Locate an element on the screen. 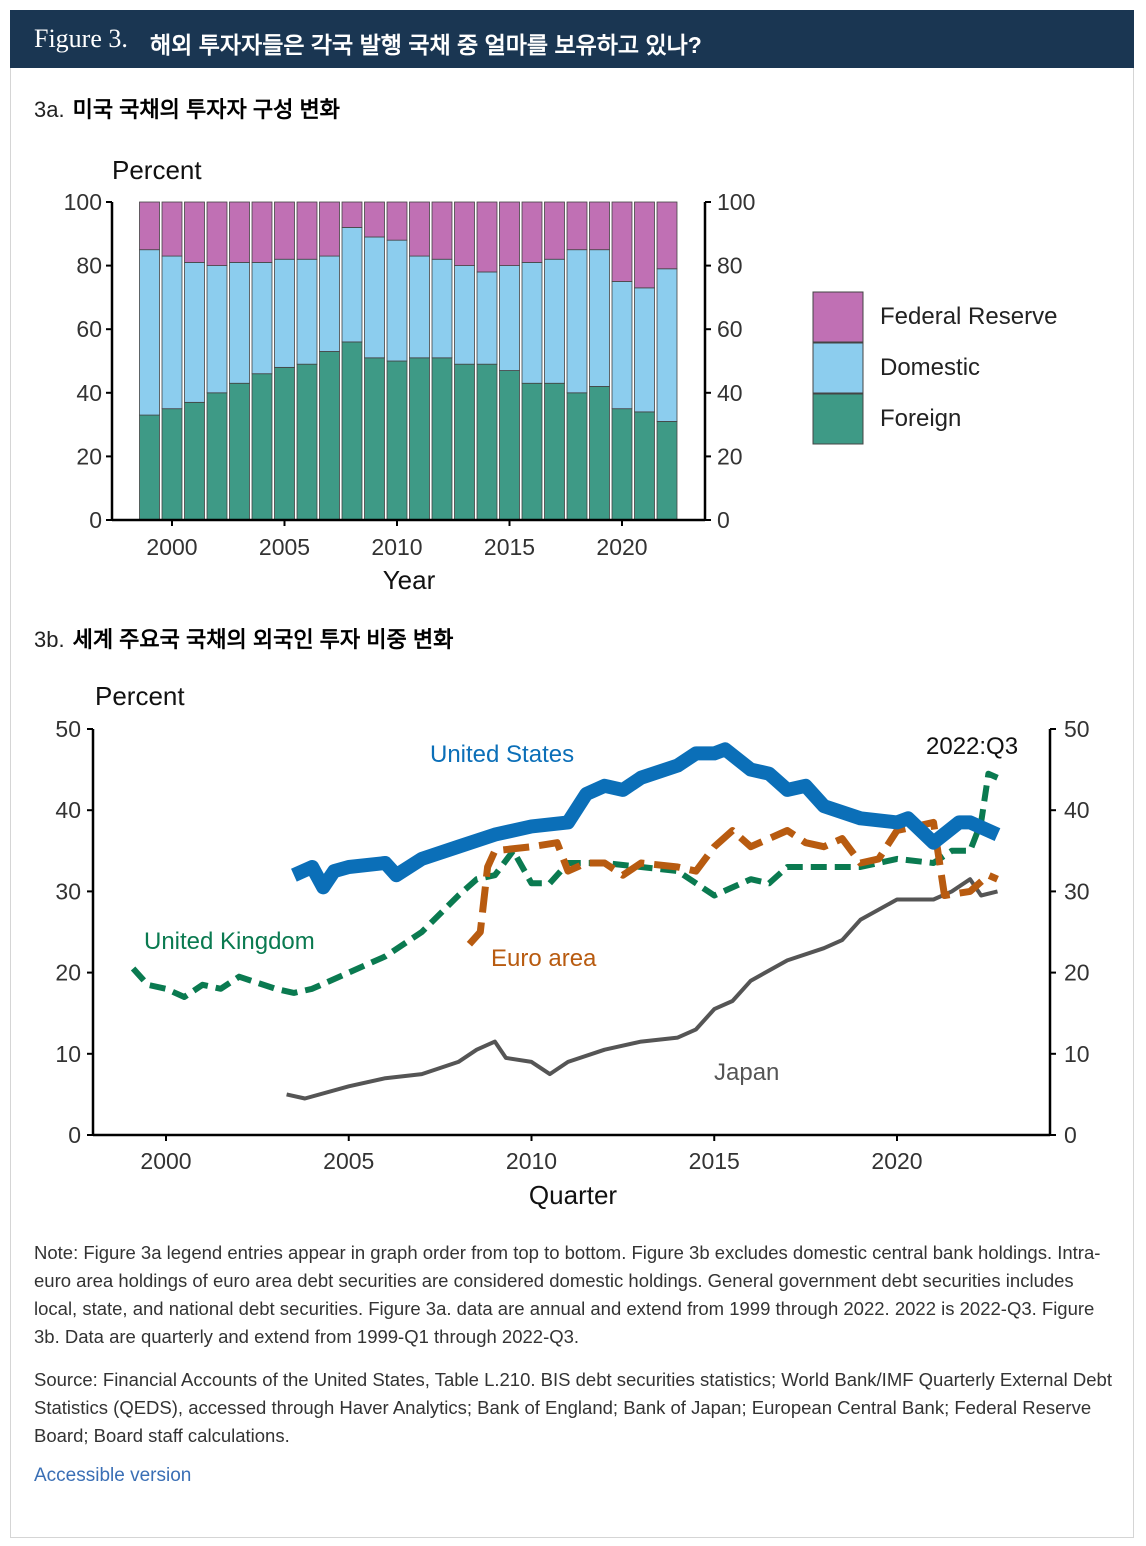  y-tick-label-right: 50 is located at coordinates (1077, 729).